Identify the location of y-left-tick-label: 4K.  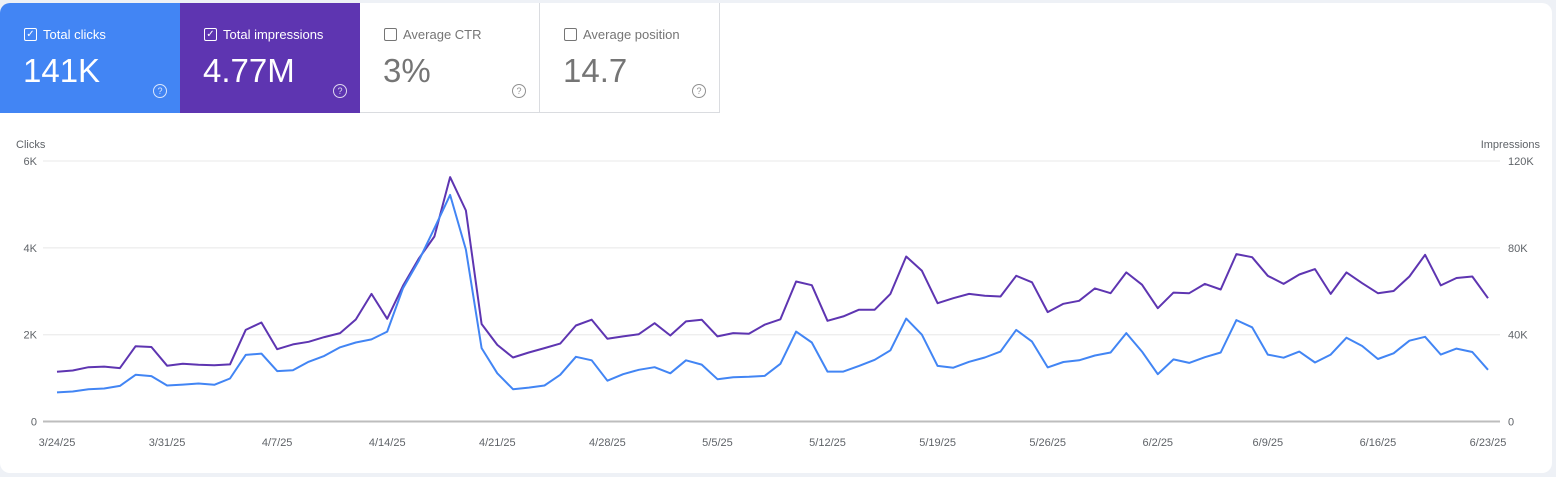
(31, 249).